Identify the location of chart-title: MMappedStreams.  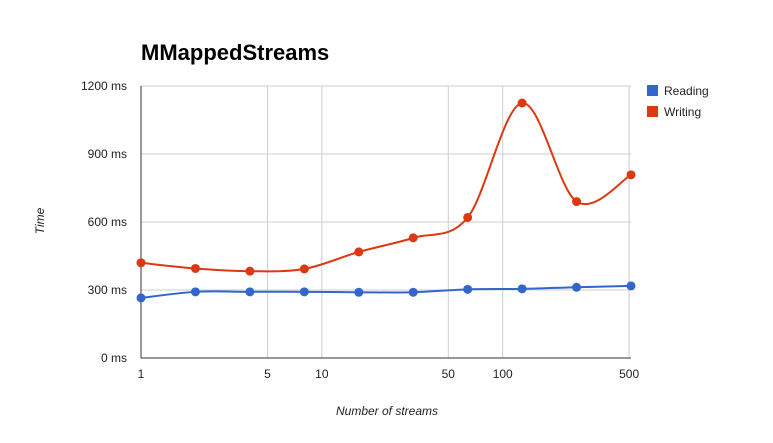
(235, 52).